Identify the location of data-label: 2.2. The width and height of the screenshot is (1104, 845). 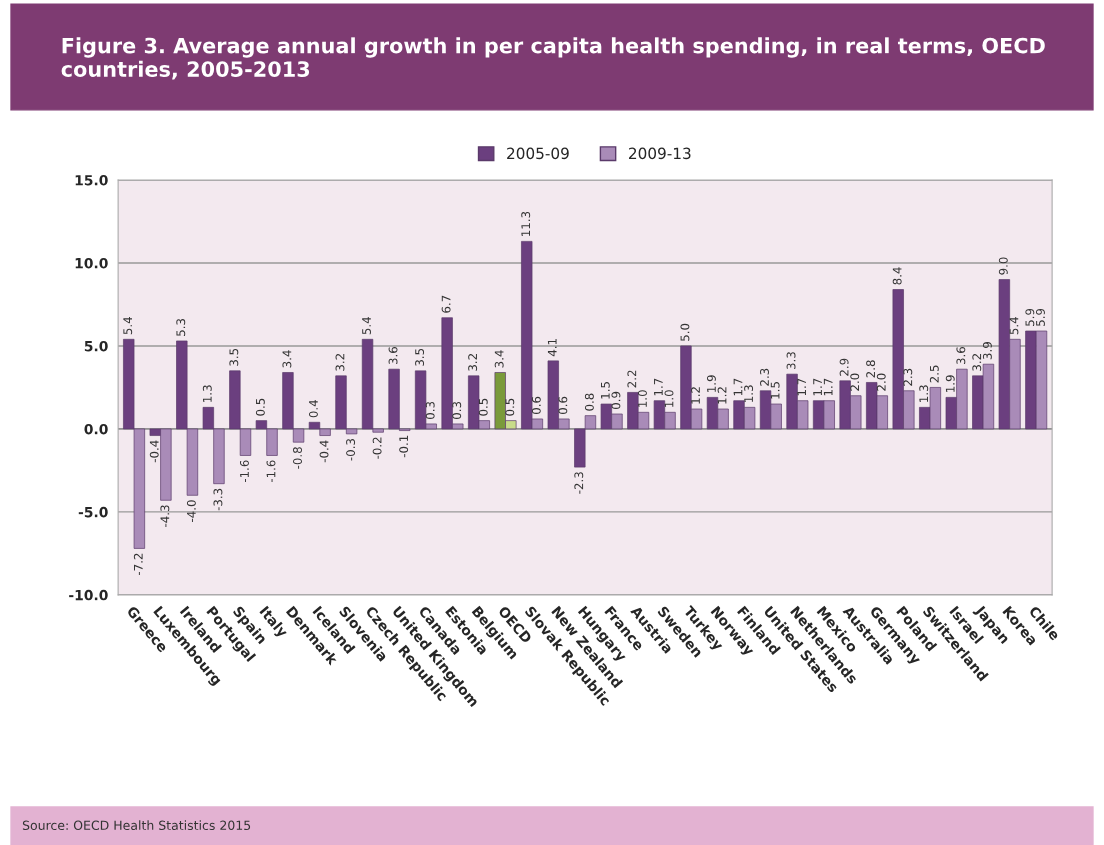
(632, 379).